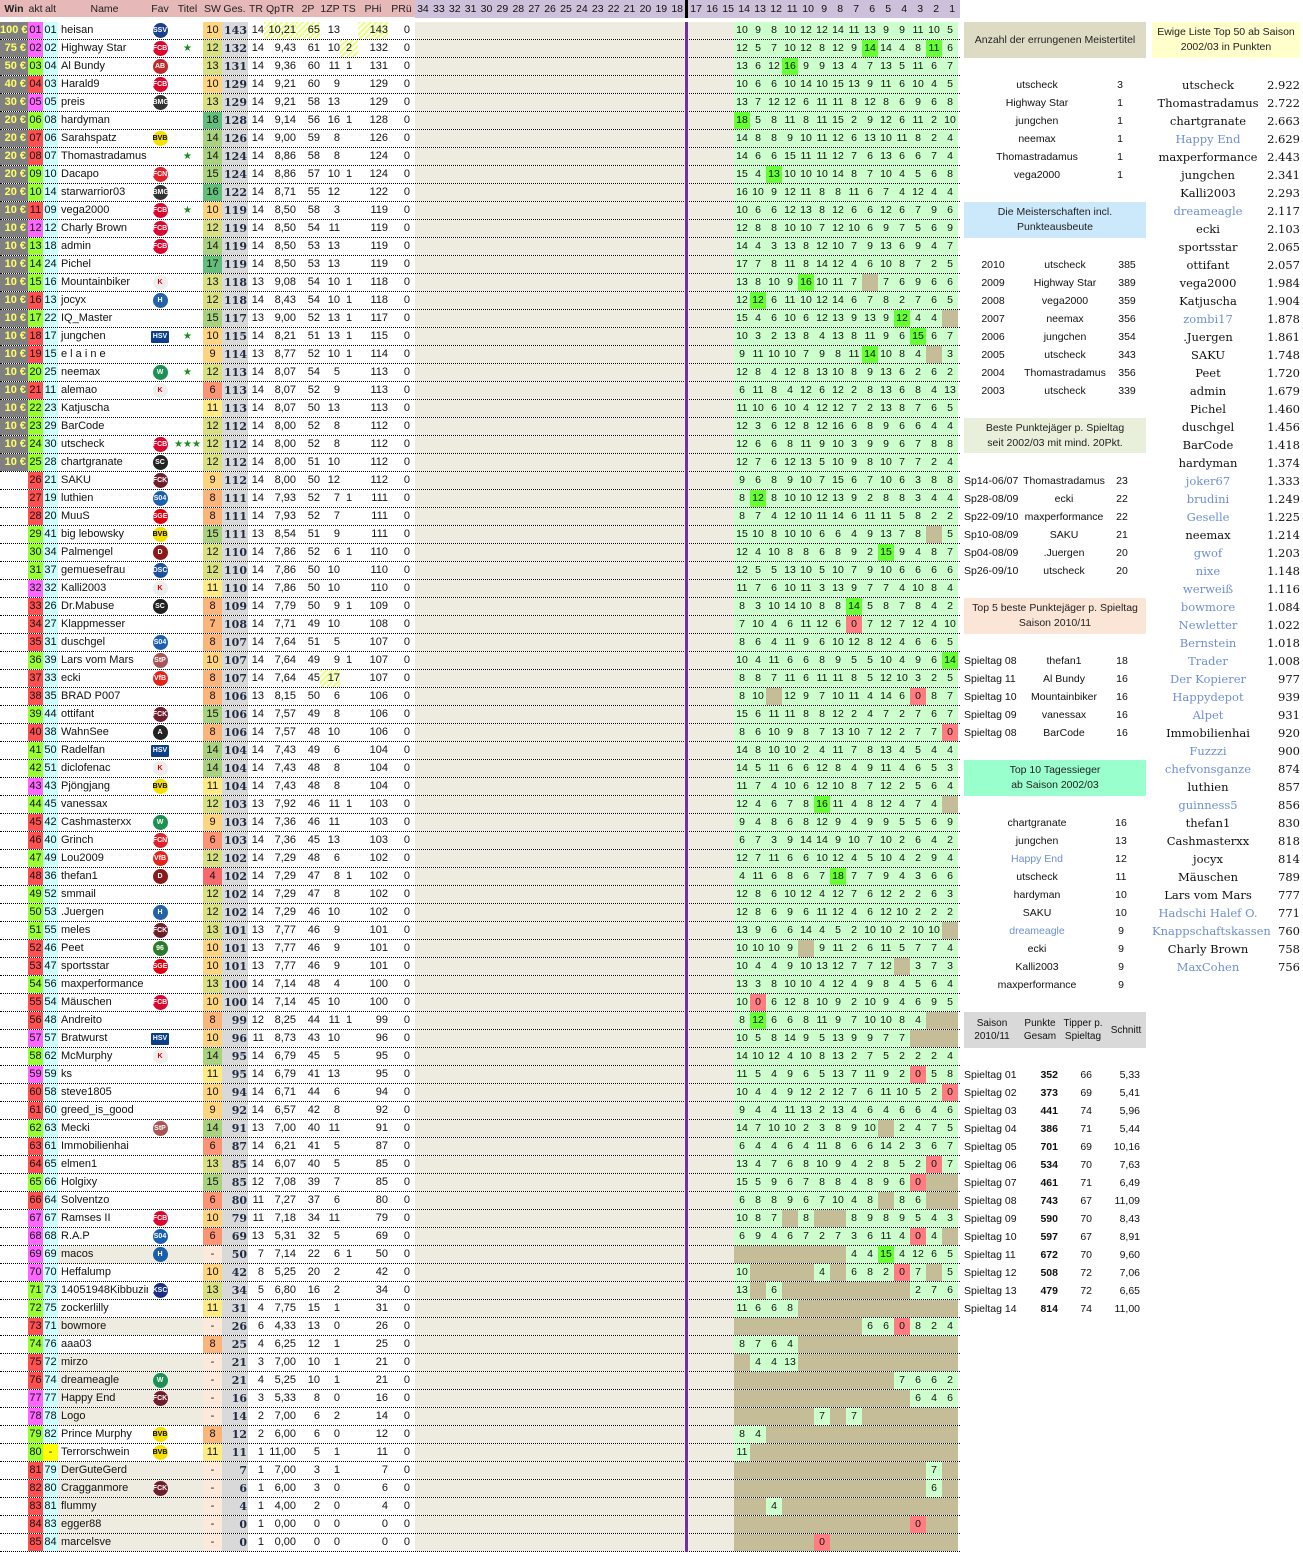 Image resolution: width=1303 pixels, height=1554 pixels. What do you see at coordinates (470, 9) in the screenshot?
I see `spieltag-header-31: 31` at bounding box center [470, 9].